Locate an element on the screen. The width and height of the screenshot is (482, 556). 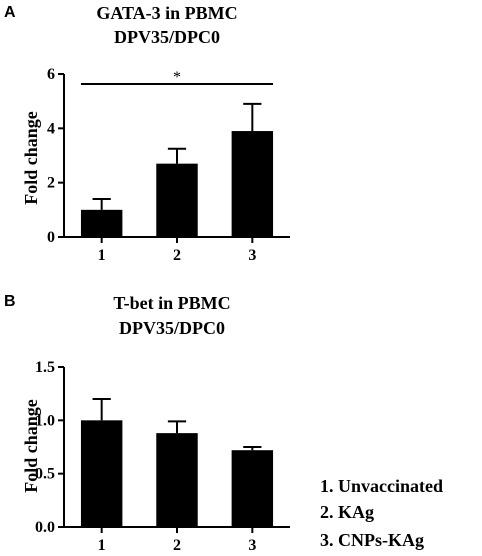
legend-item-1: 1. Unvaccinated is located at coordinates (381, 486).